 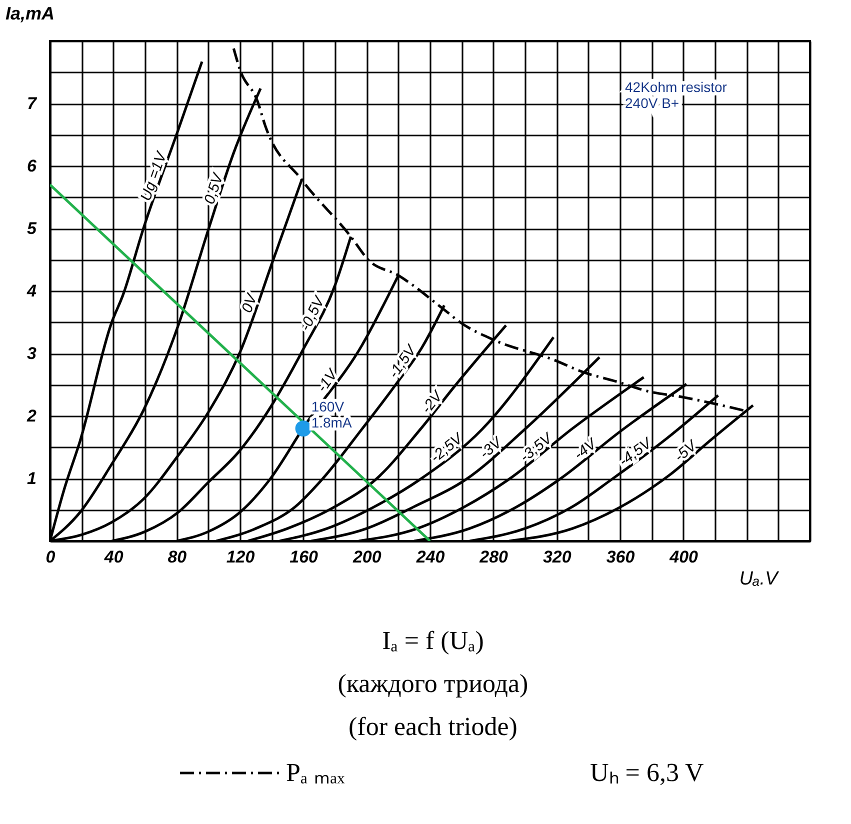 What do you see at coordinates (430, 557) in the screenshot?
I see `x-tick-label: 240` at bounding box center [430, 557].